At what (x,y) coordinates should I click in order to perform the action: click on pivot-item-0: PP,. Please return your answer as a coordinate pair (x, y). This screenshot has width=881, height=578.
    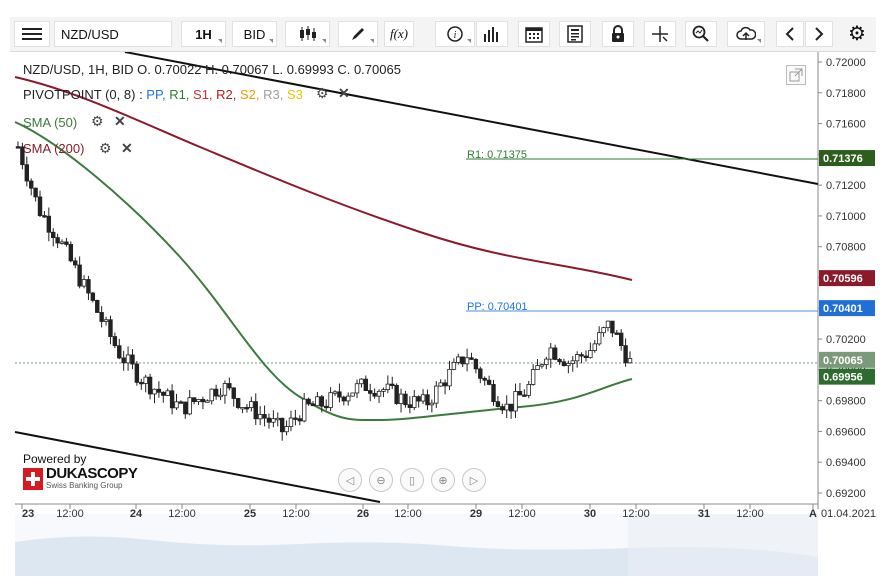
    Looking at the image, I should click on (158, 94).